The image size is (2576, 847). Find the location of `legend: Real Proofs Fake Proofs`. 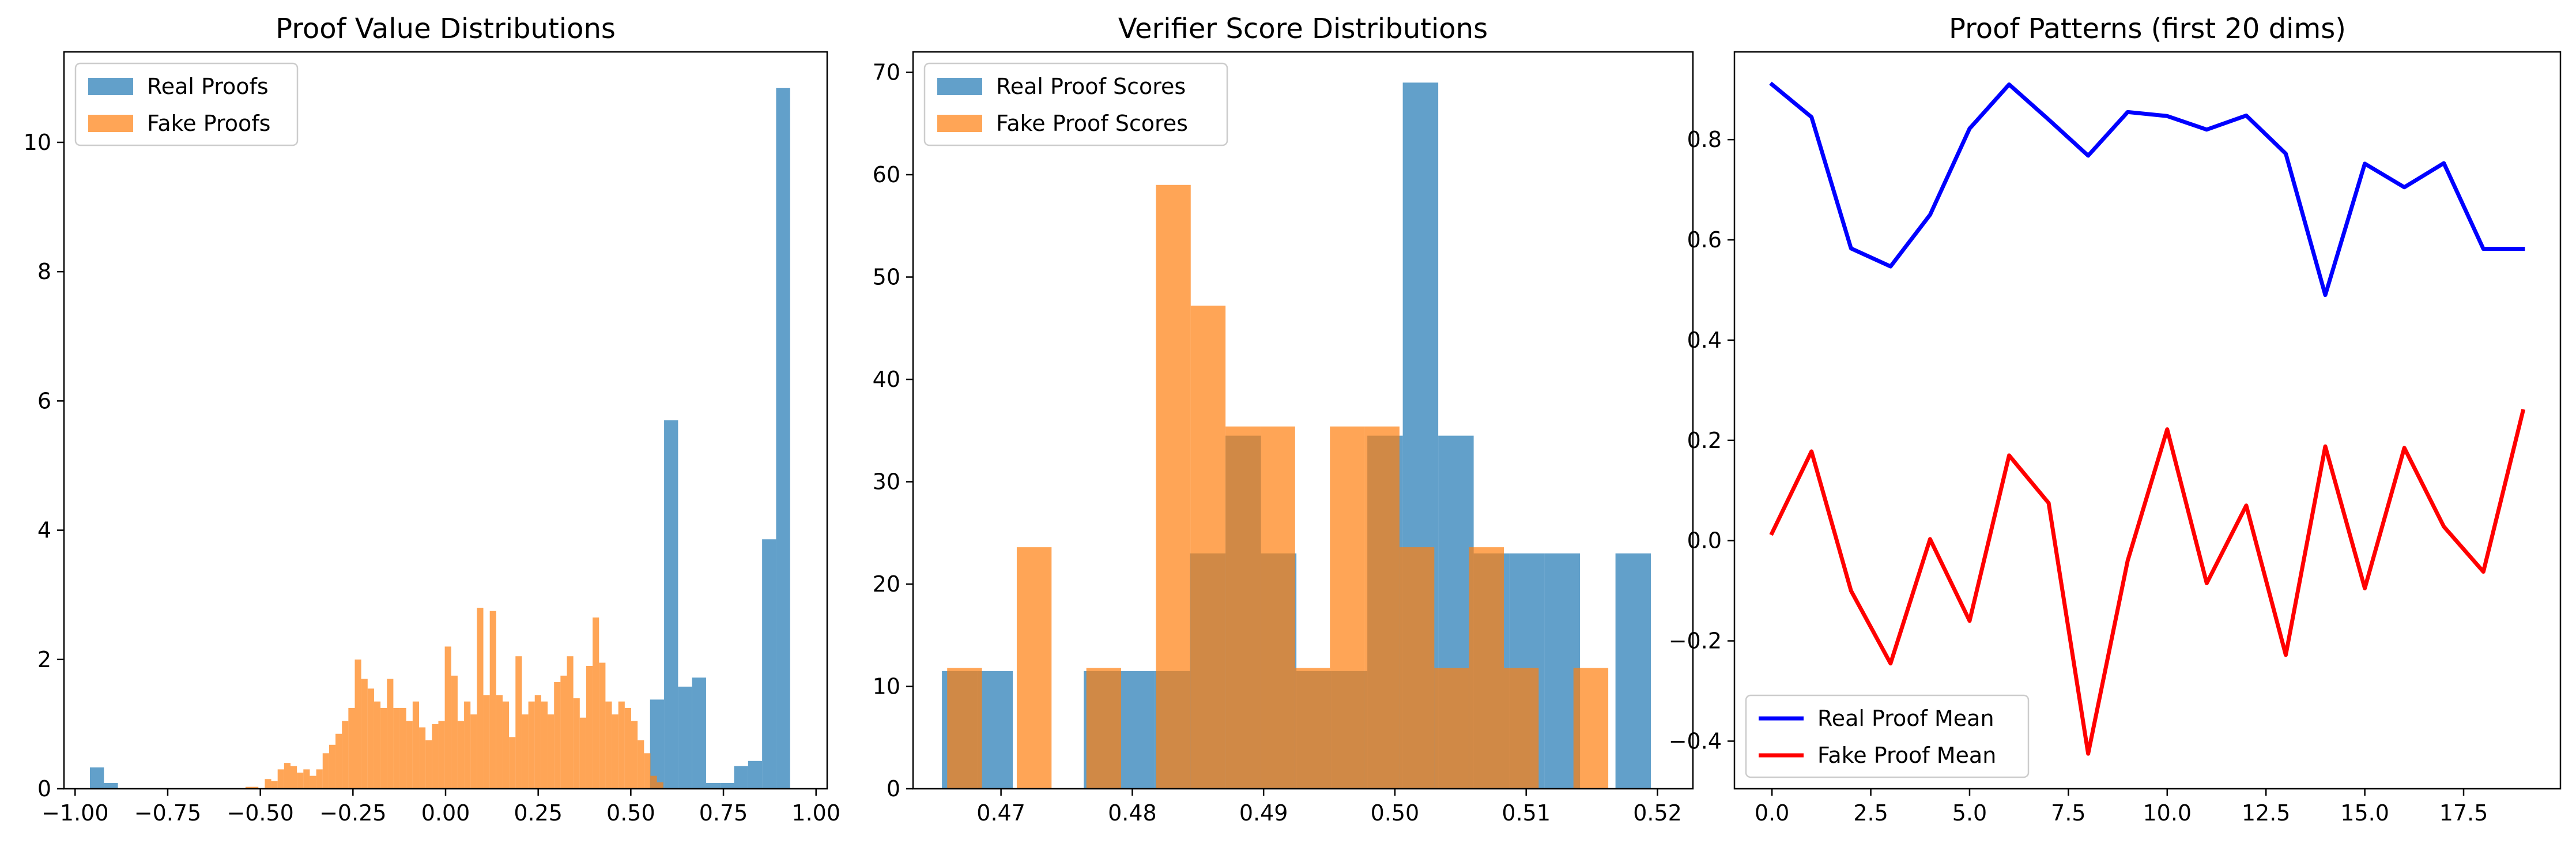

legend: Real Proofs Fake Proofs is located at coordinates (186, 104).